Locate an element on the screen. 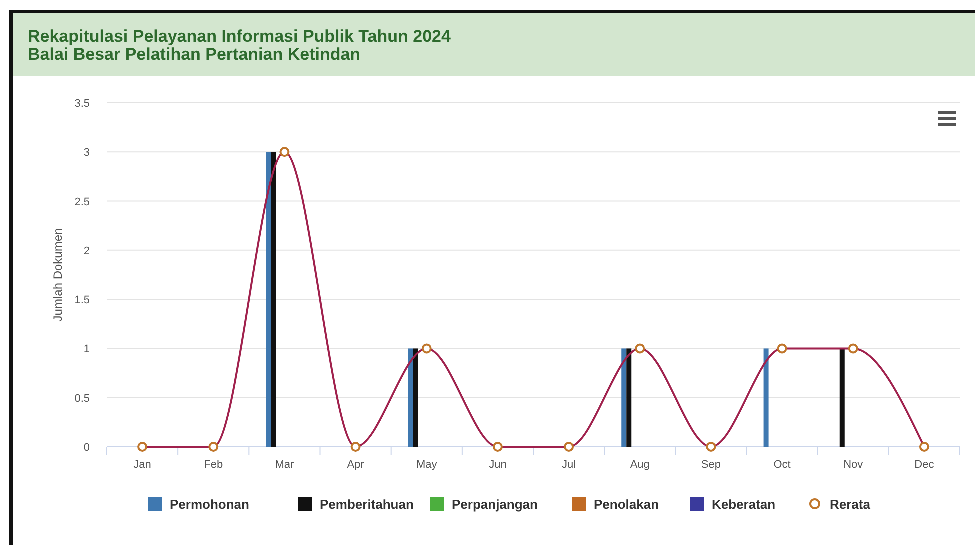 The width and height of the screenshot is (975, 545). x-tick-label: Aug is located at coordinates (640, 465).